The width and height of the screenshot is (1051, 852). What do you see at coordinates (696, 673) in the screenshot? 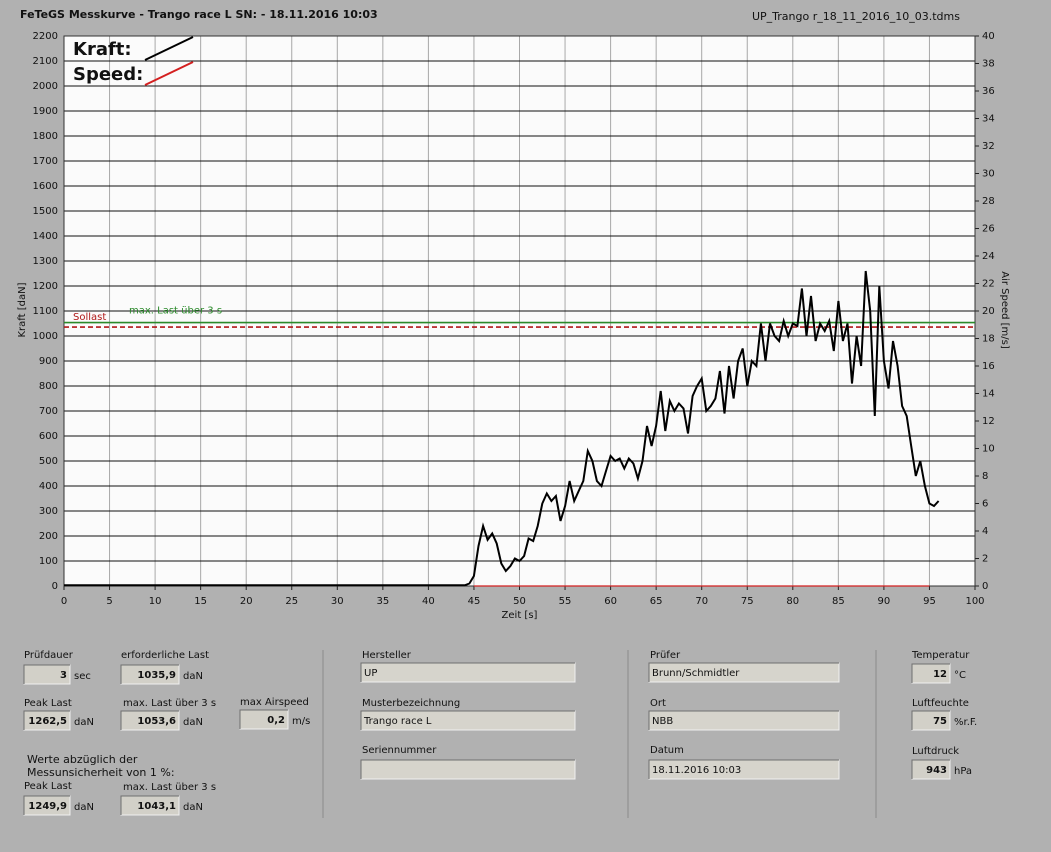
I see `field-value: Brunn/Schmidtler` at bounding box center [696, 673].